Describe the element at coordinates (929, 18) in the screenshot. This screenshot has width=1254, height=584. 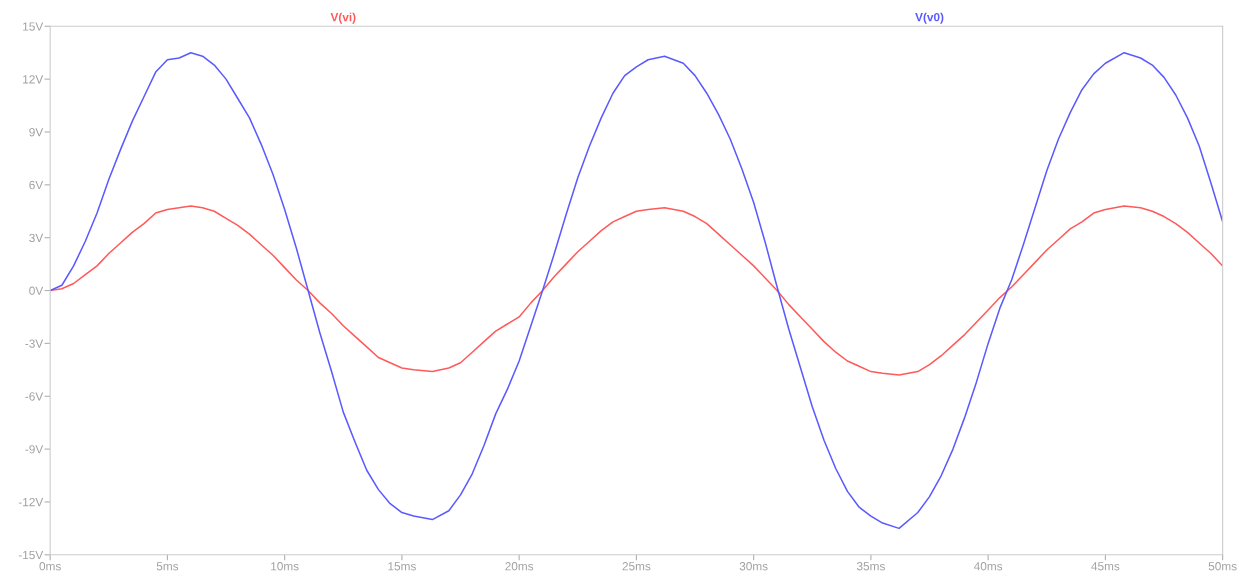
I see `text: V(v0)` at that location.